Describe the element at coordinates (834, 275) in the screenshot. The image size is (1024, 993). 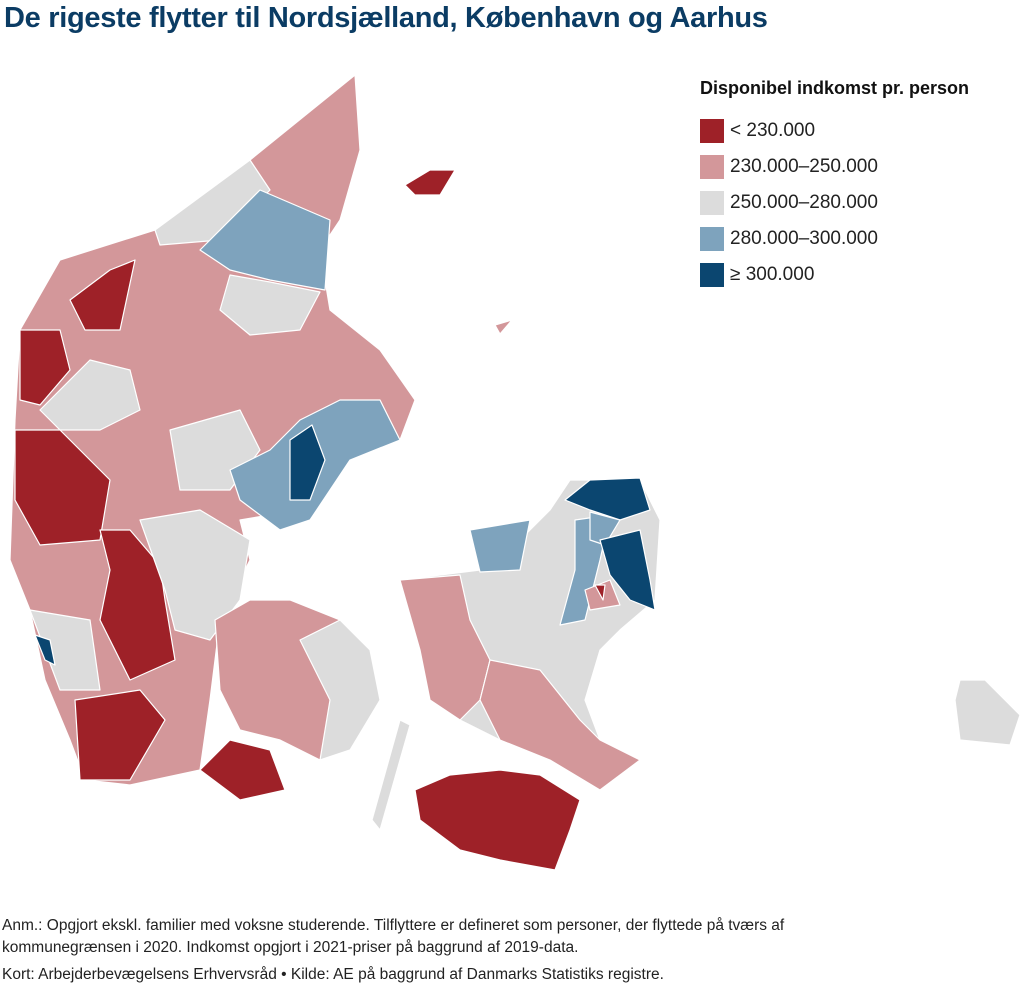
I see `legend-item: ≥ 300.000` at that location.